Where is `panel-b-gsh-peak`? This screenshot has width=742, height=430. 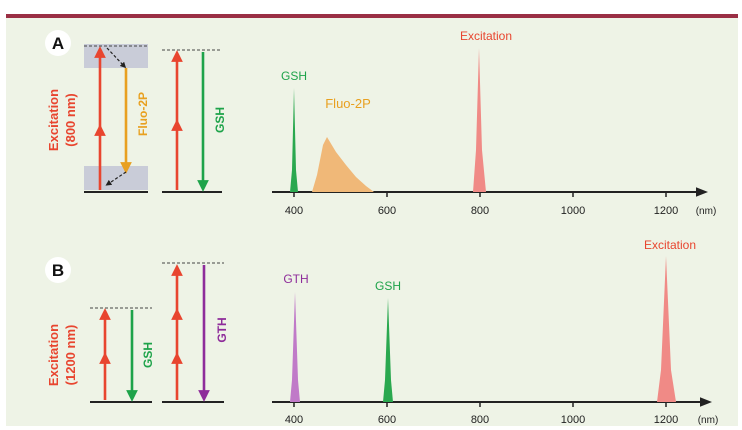
panel-b-gsh-peak is located at coordinates (388, 350).